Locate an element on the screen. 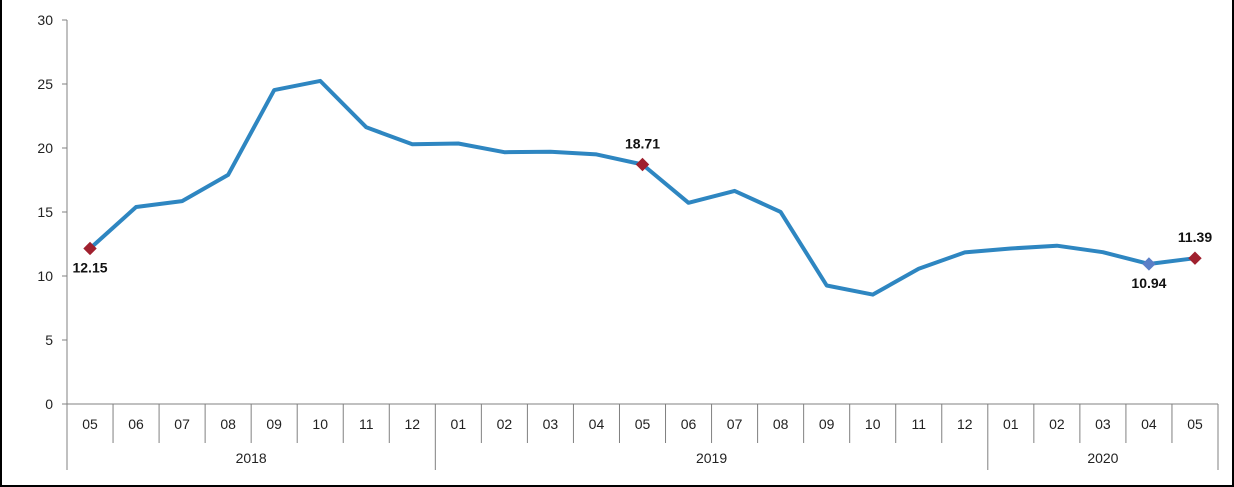 The width and height of the screenshot is (1234, 487). y-tick-label: 25 is located at coordinates (45, 84).